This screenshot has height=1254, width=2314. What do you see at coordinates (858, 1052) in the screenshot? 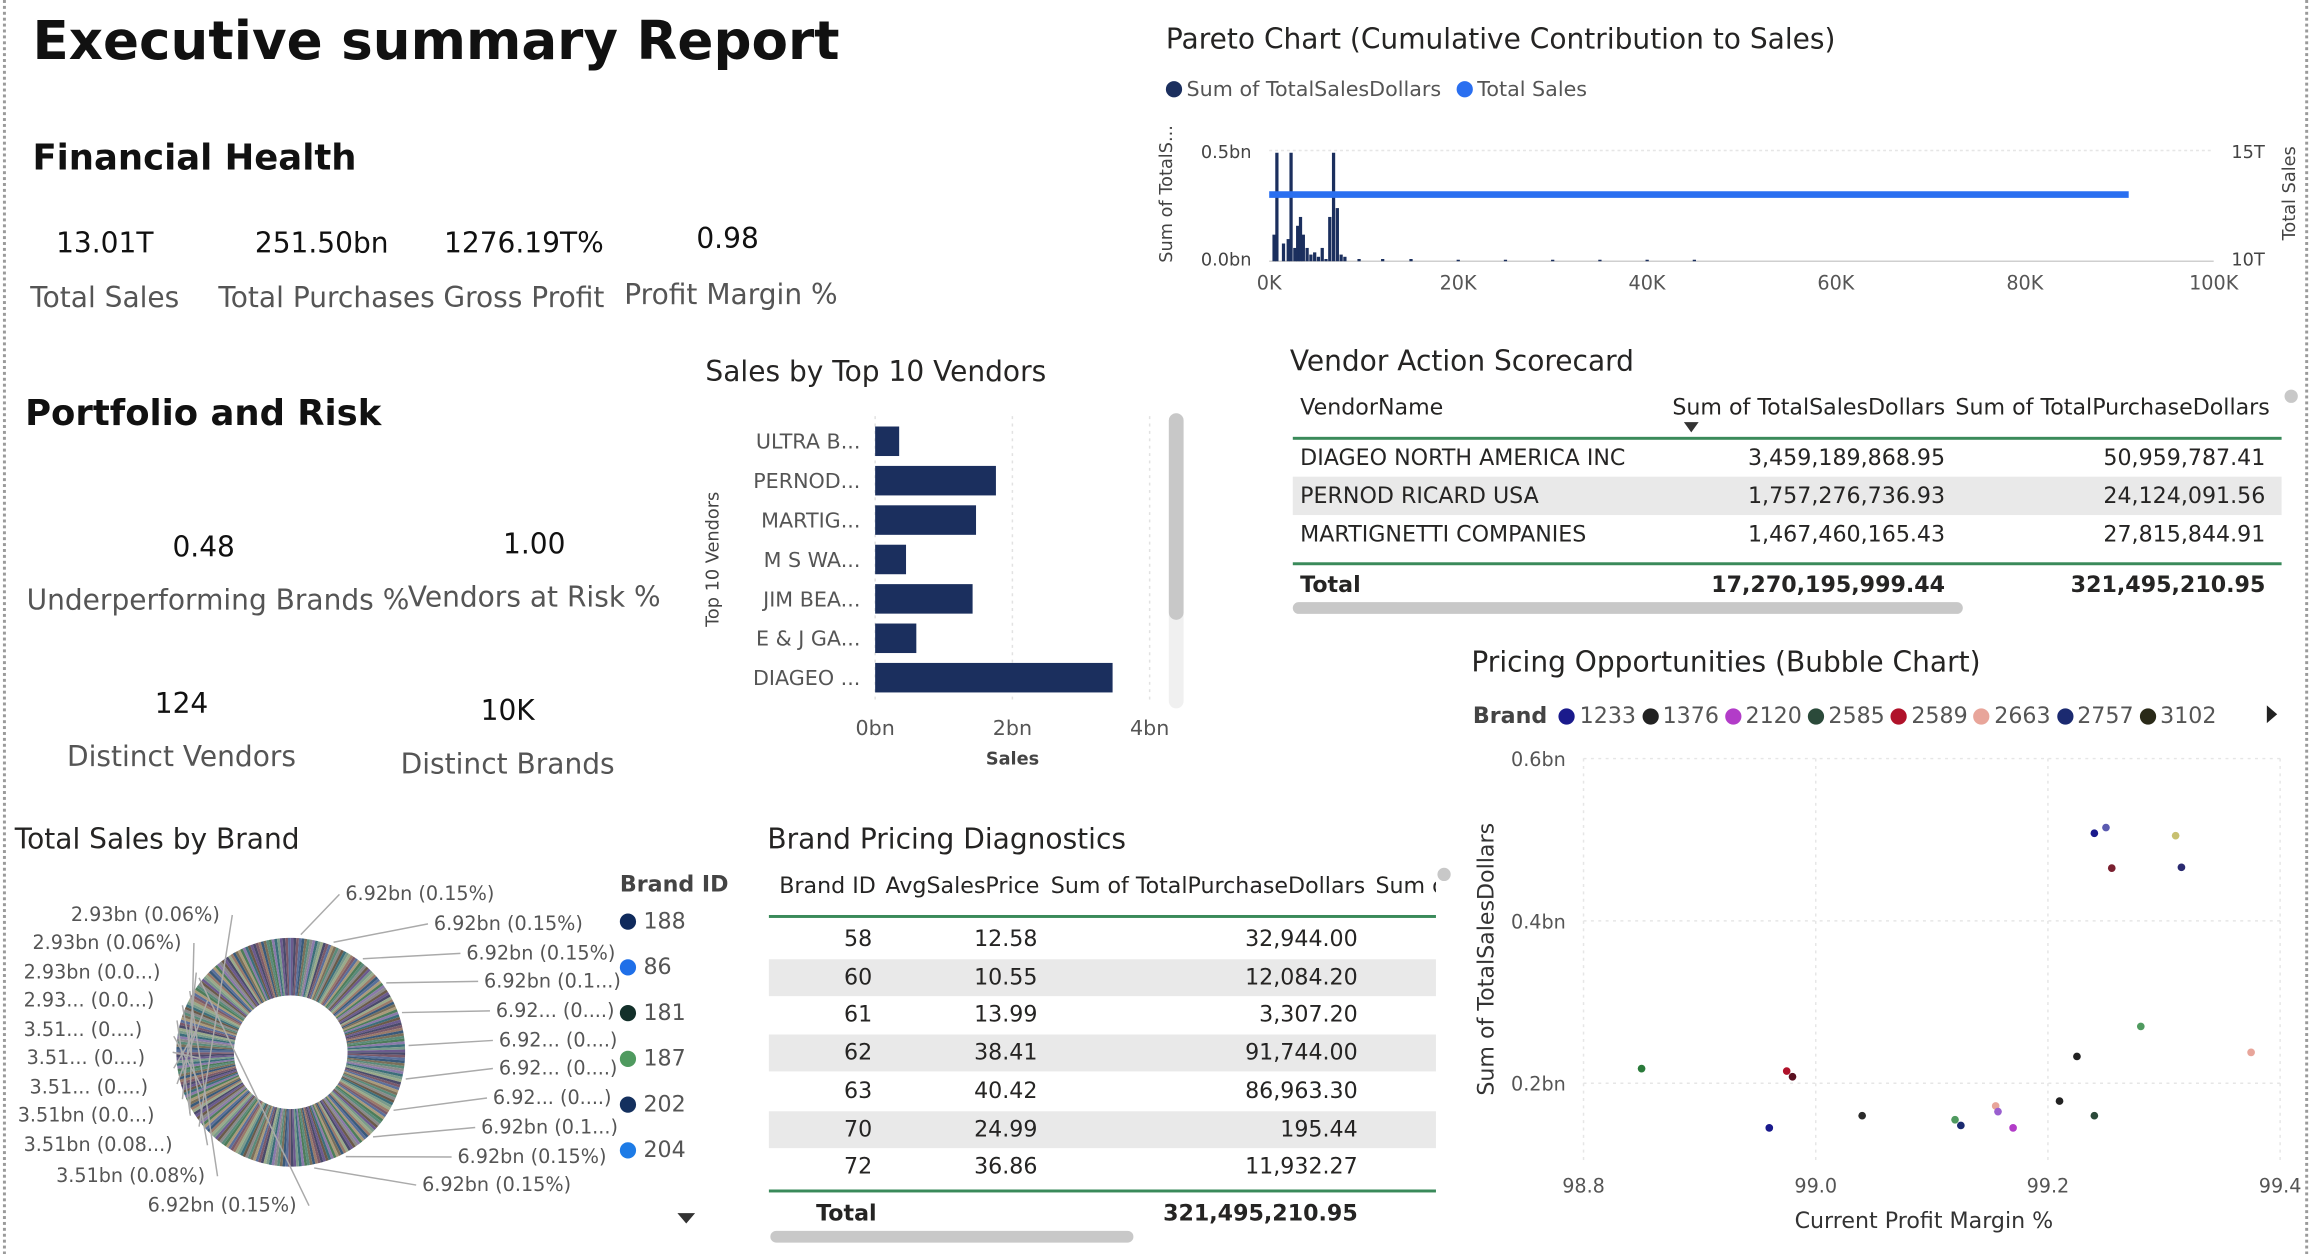
I see `diagnostics-row-id: 62` at bounding box center [858, 1052].